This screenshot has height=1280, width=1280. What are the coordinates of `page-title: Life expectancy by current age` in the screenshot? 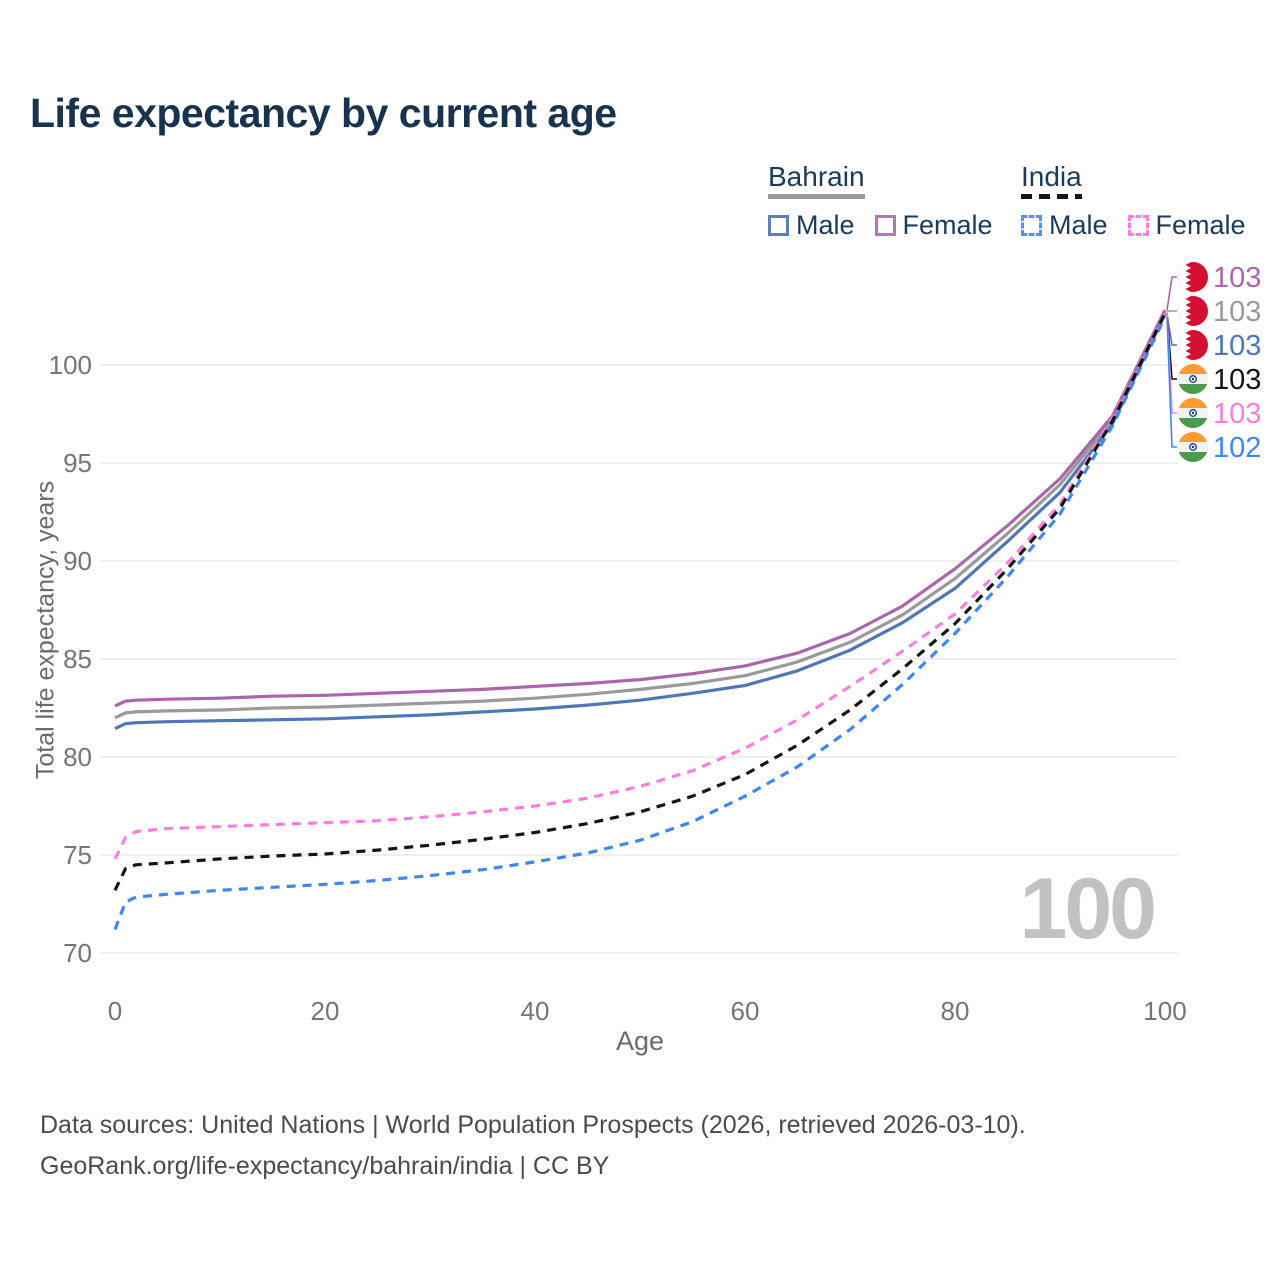 It's located at (323, 113).